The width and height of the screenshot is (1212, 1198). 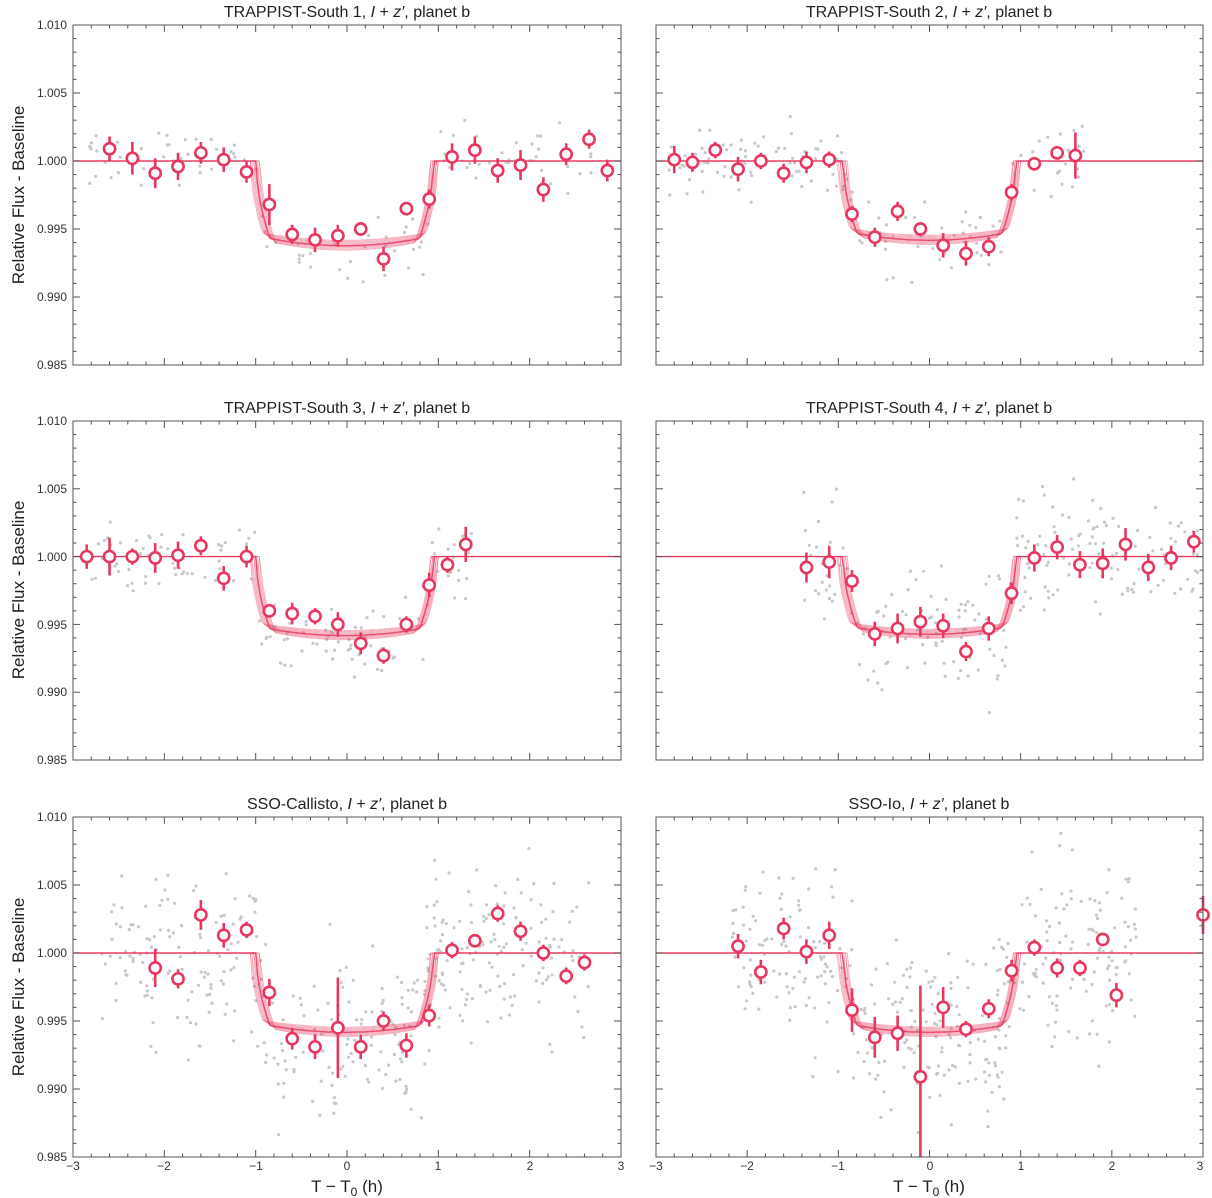 I want to click on axis-ticks, so click(x=347, y=195).